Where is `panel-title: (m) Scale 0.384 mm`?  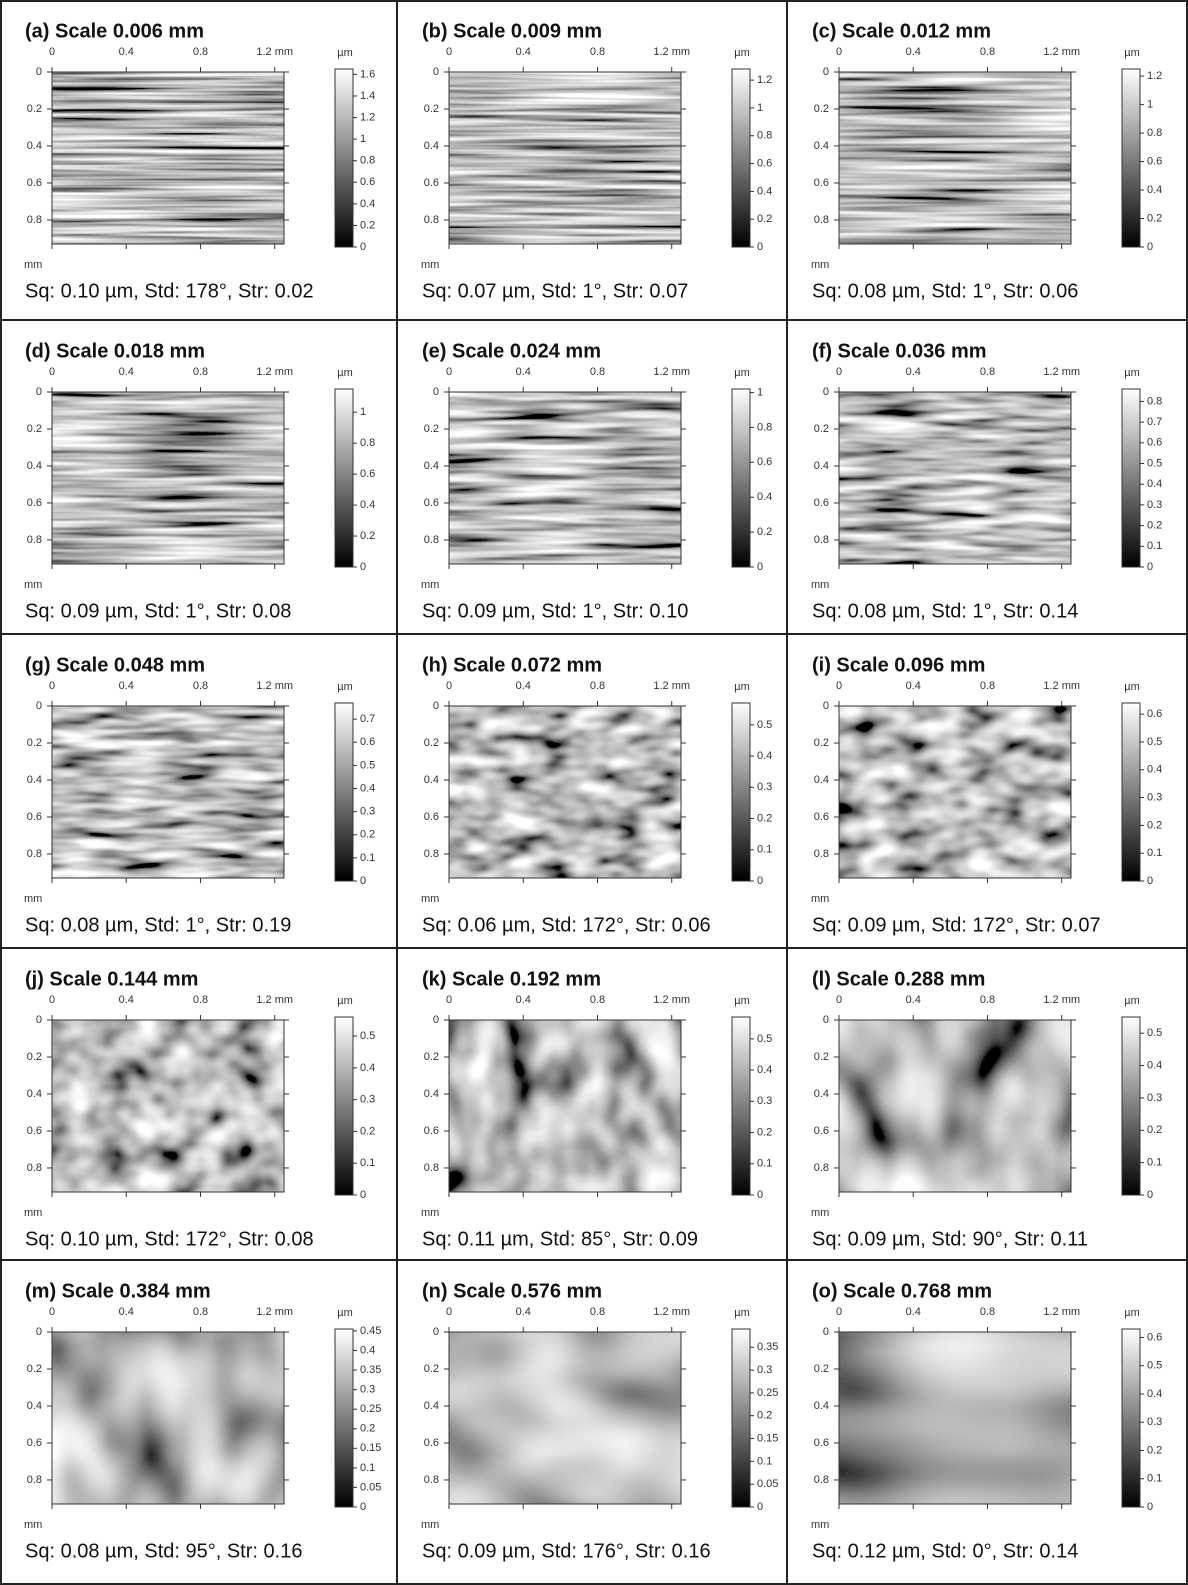
panel-title: (m) Scale 0.384 mm is located at coordinates (118, 1291).